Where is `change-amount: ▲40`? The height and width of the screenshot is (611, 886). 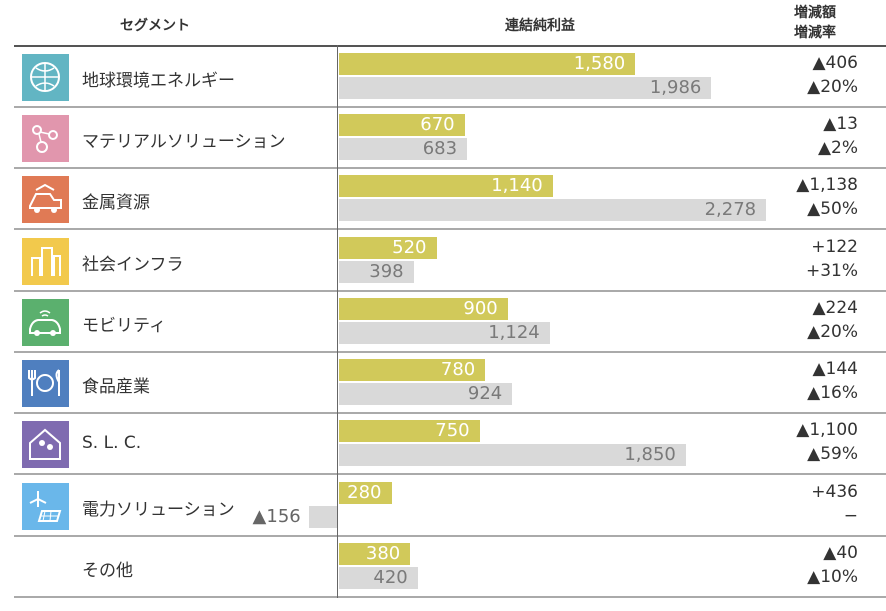
change-amount: ▲40 is located at coordinates (840, 553).